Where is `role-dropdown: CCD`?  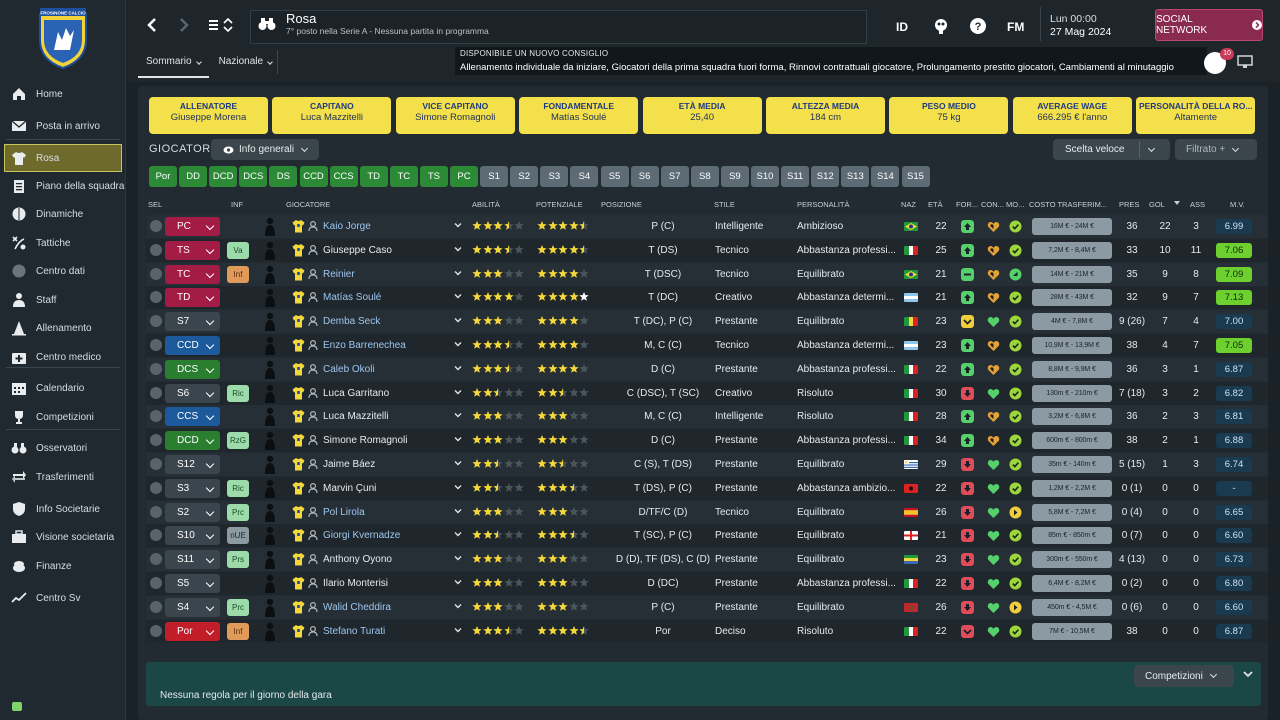
role-dropdown: CCD is located at coordinates (192, 345).